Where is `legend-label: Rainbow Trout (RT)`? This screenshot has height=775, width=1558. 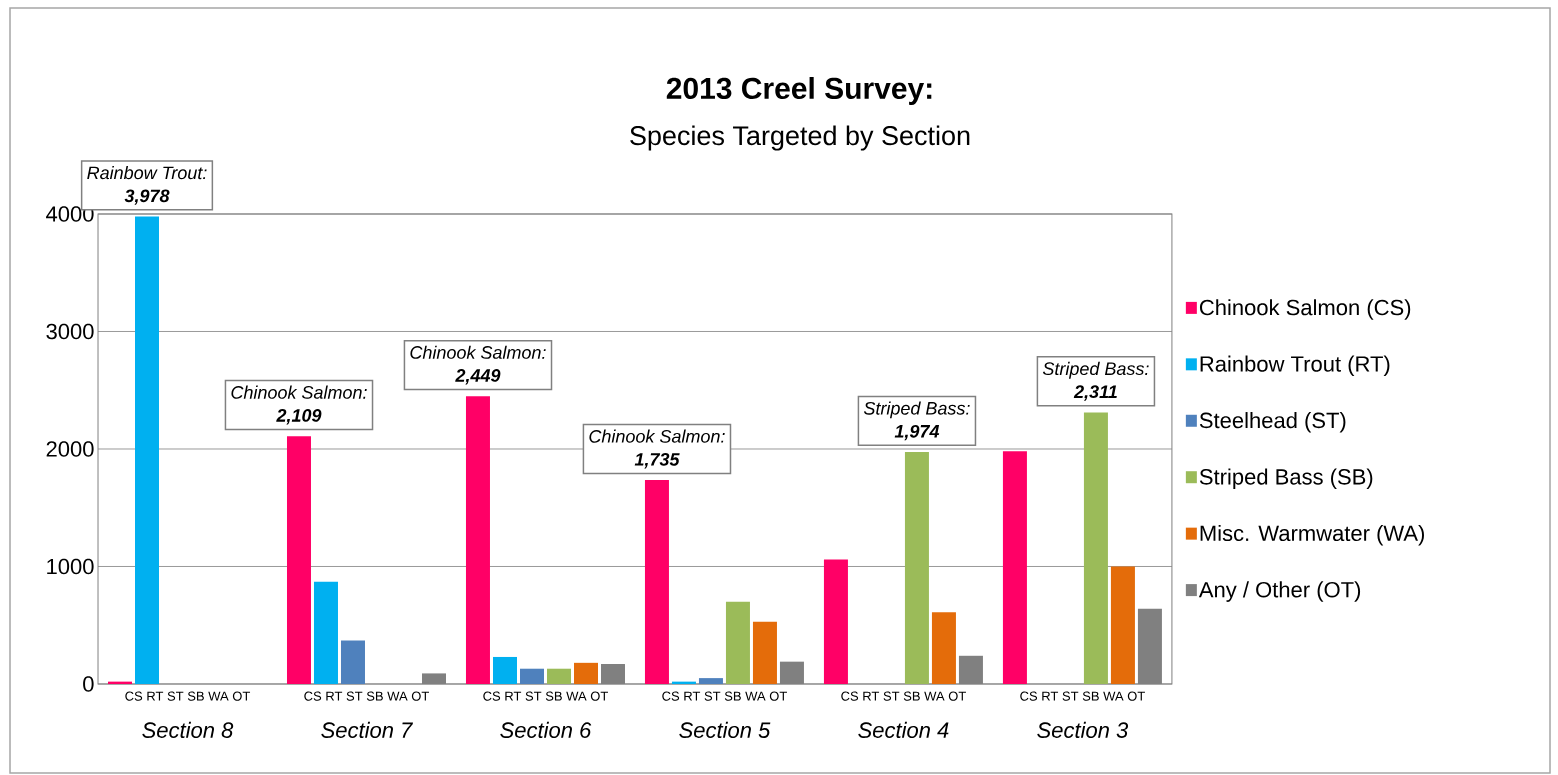
legend-label: Rainbow Trout (RT) is located at coordinates (1295, 366).